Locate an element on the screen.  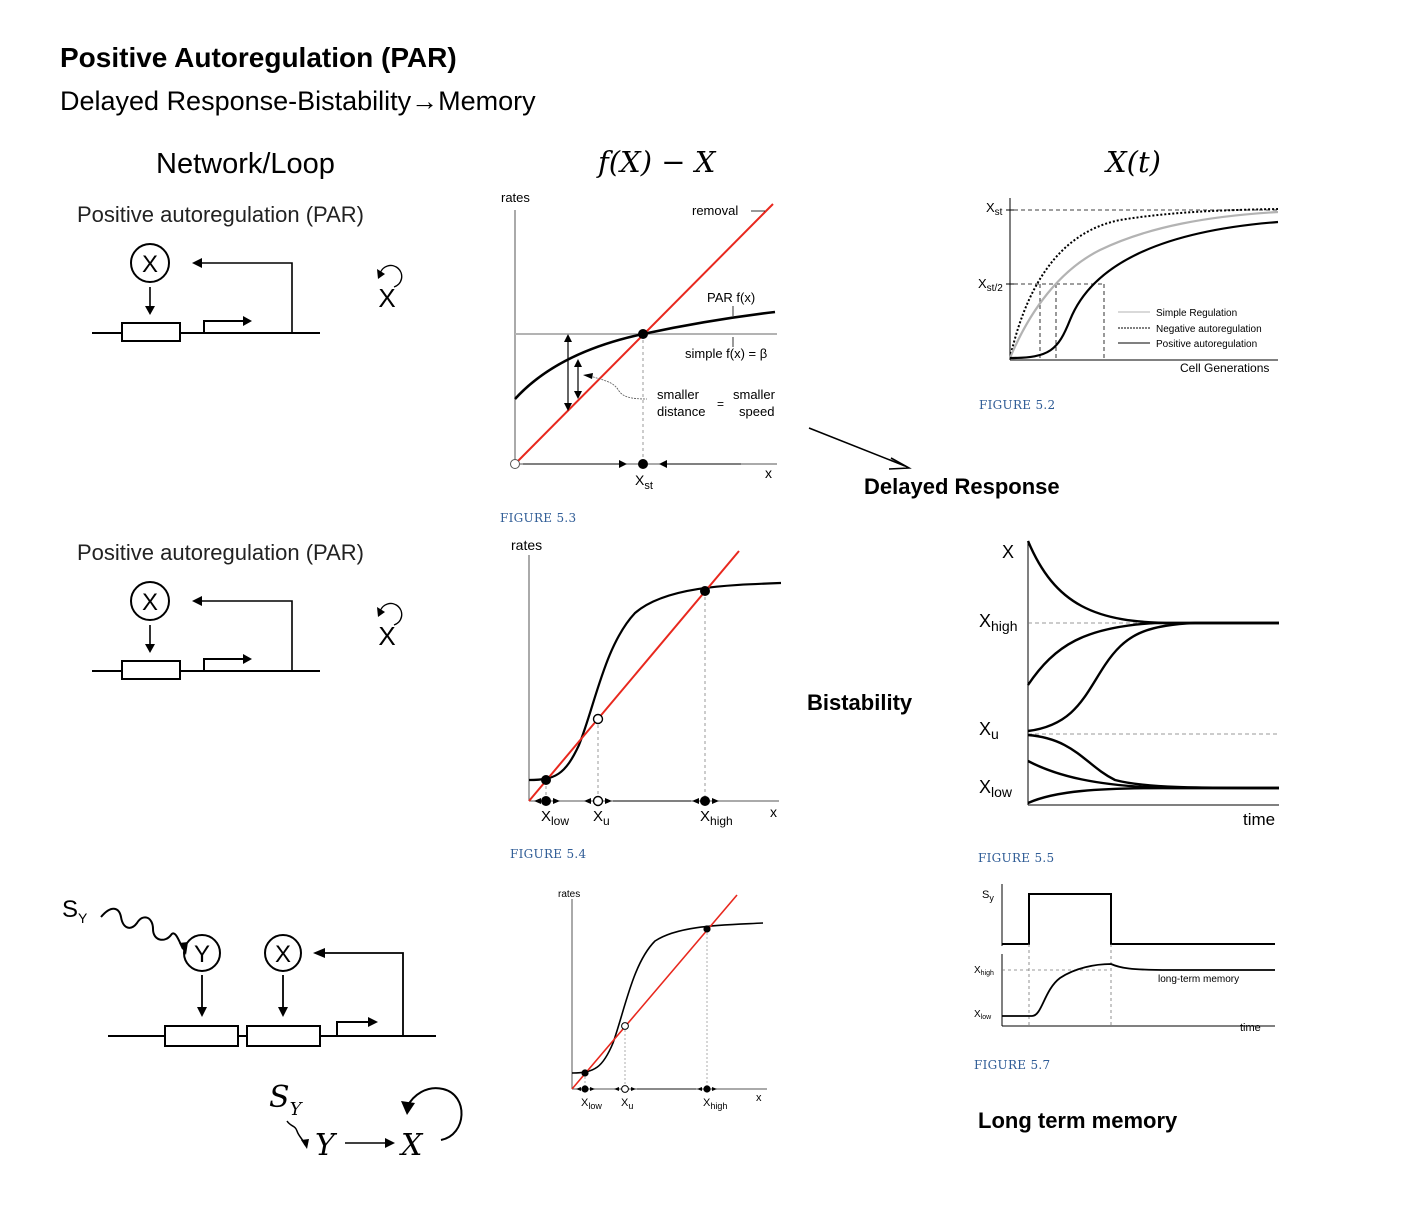
fig53-smaller-speed-1: smaller is located at coordinates (754, 394).